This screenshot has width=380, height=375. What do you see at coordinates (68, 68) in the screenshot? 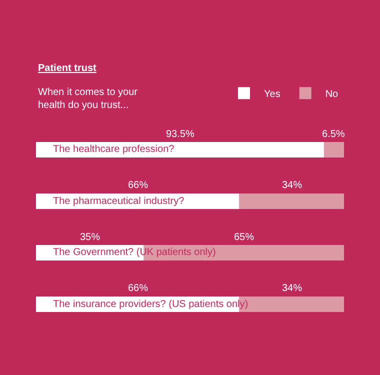
I see `chart-title: Patient trust` at bounding box center [68, 68].